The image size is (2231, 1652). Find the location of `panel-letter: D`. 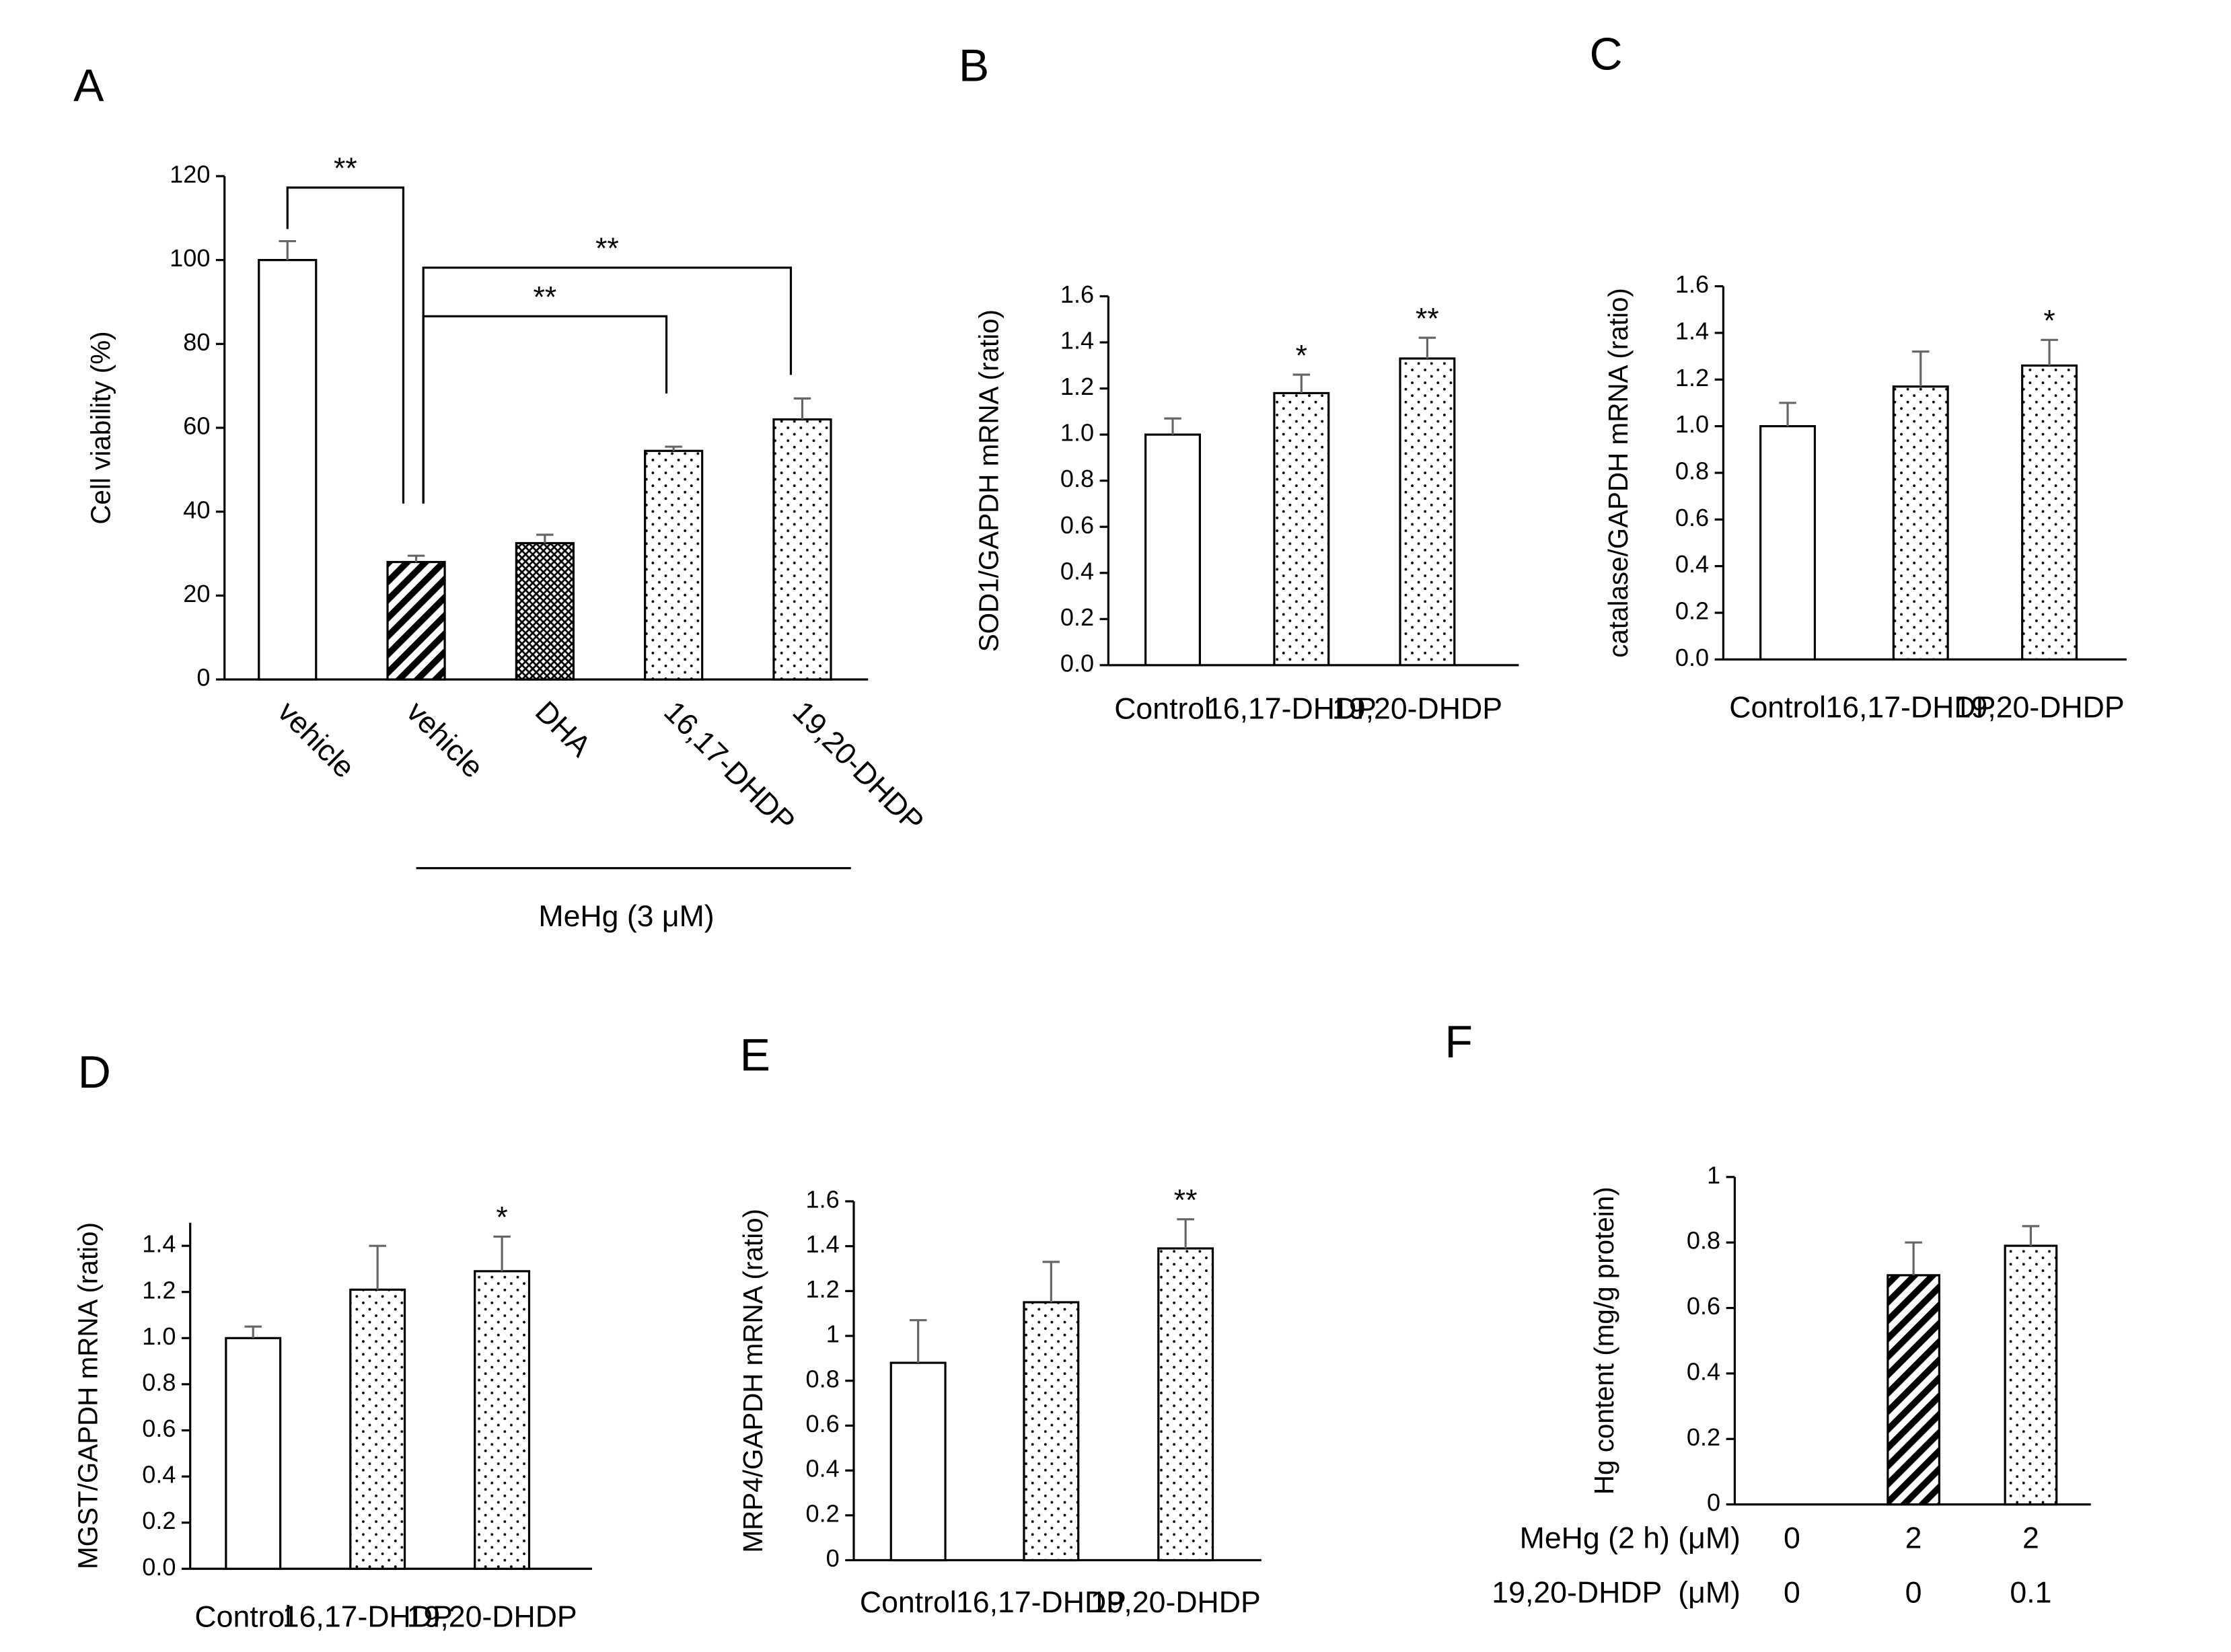

panel-letter: D is located at coordinates (95, 1072).